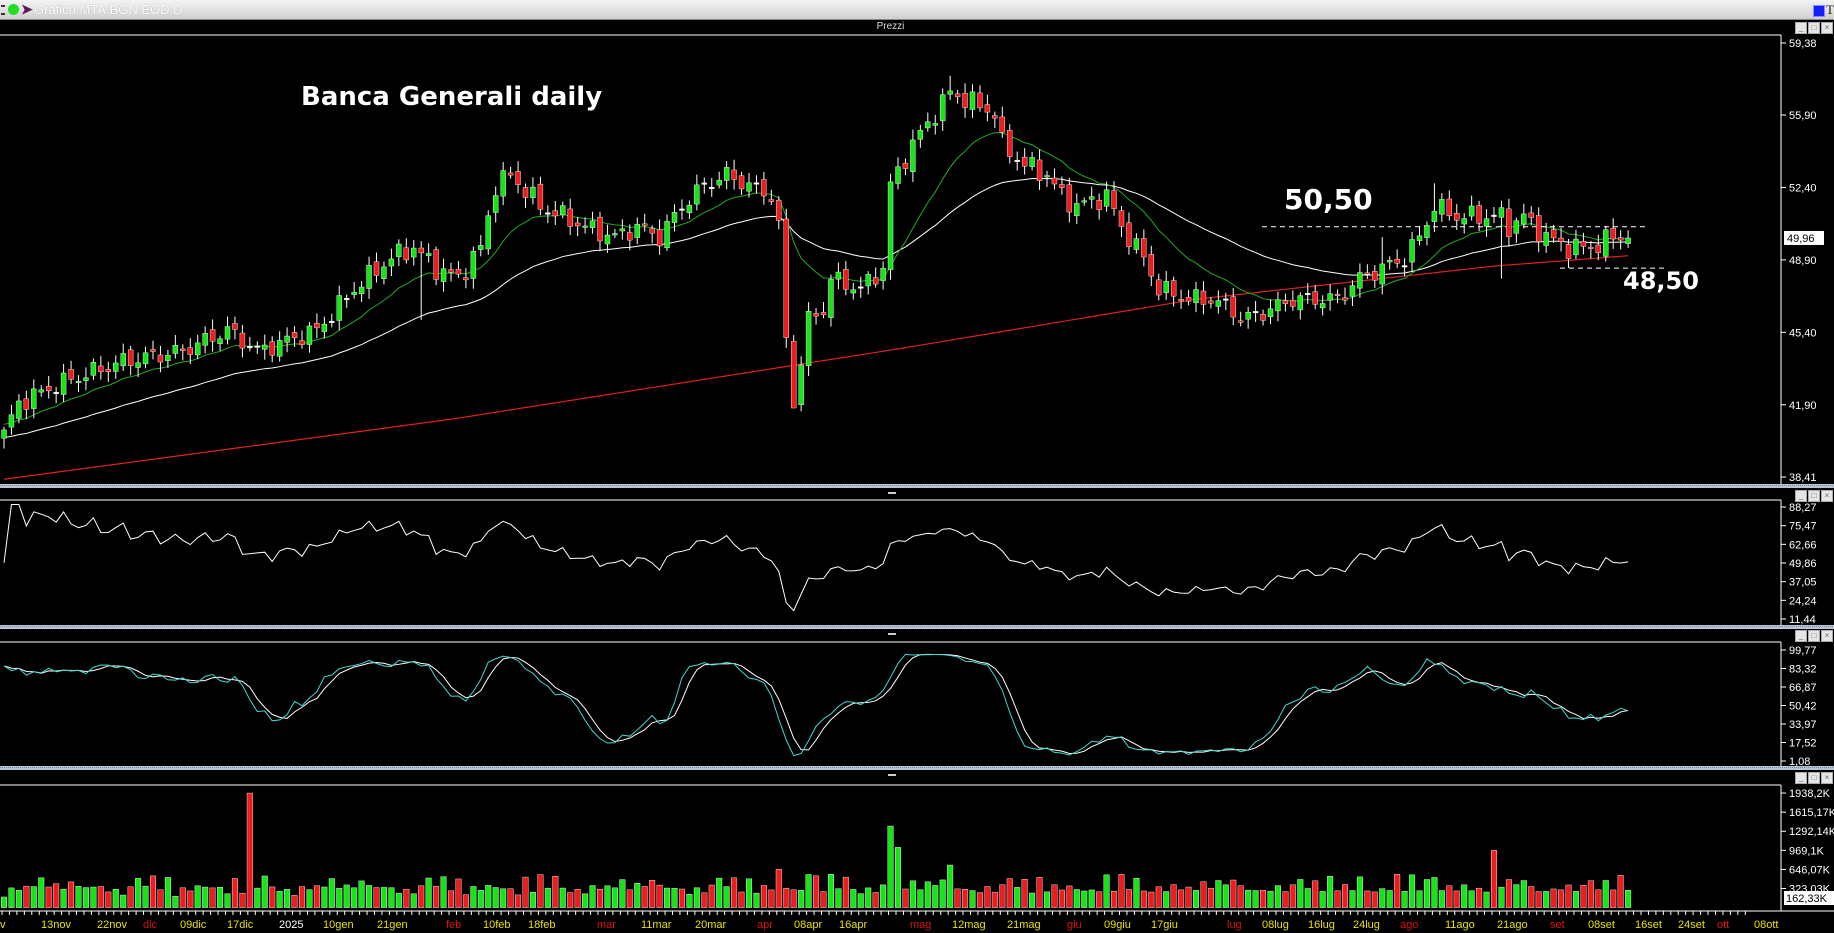  I want to click on stoch-d-line, so click(816, 703).